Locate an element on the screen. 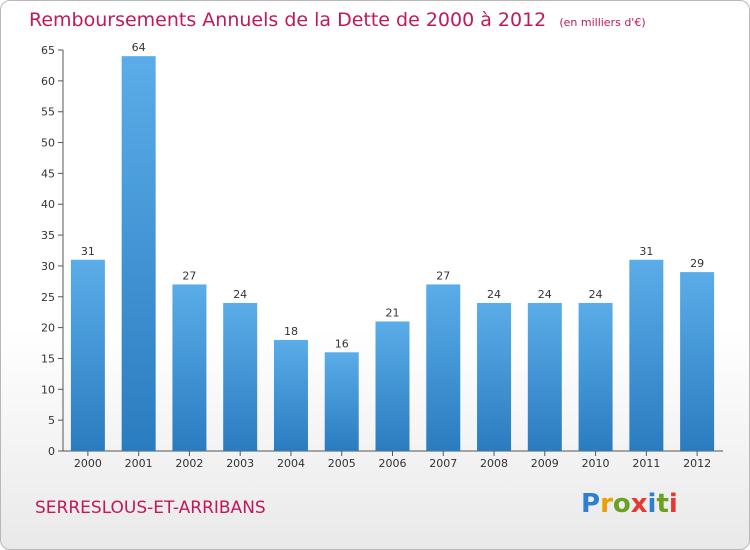 The height and width of the screenshot is (550, 750). x-tick-label: 2006 is located at coordinates (393, 463).